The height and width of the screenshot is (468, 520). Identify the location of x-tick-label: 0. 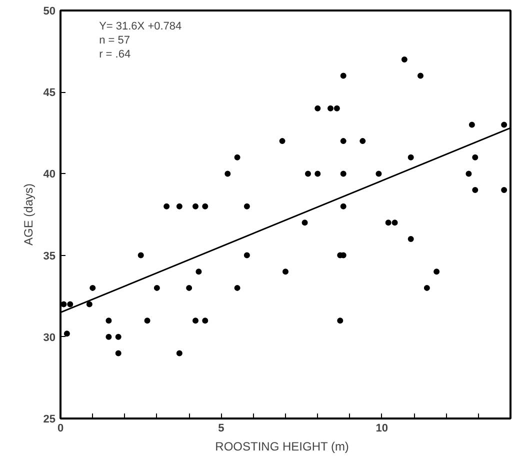
(60, 428).